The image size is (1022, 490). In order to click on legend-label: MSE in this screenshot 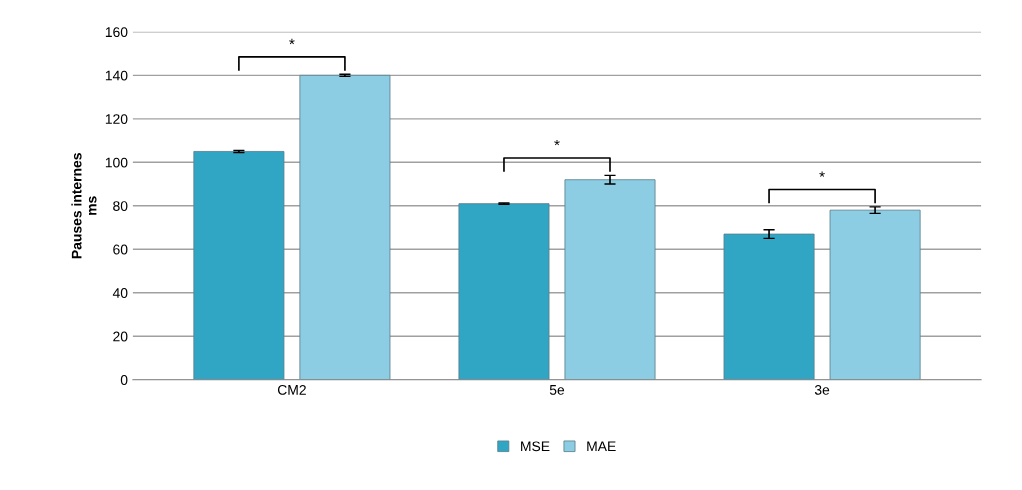, I will do `click(535, 446)`.